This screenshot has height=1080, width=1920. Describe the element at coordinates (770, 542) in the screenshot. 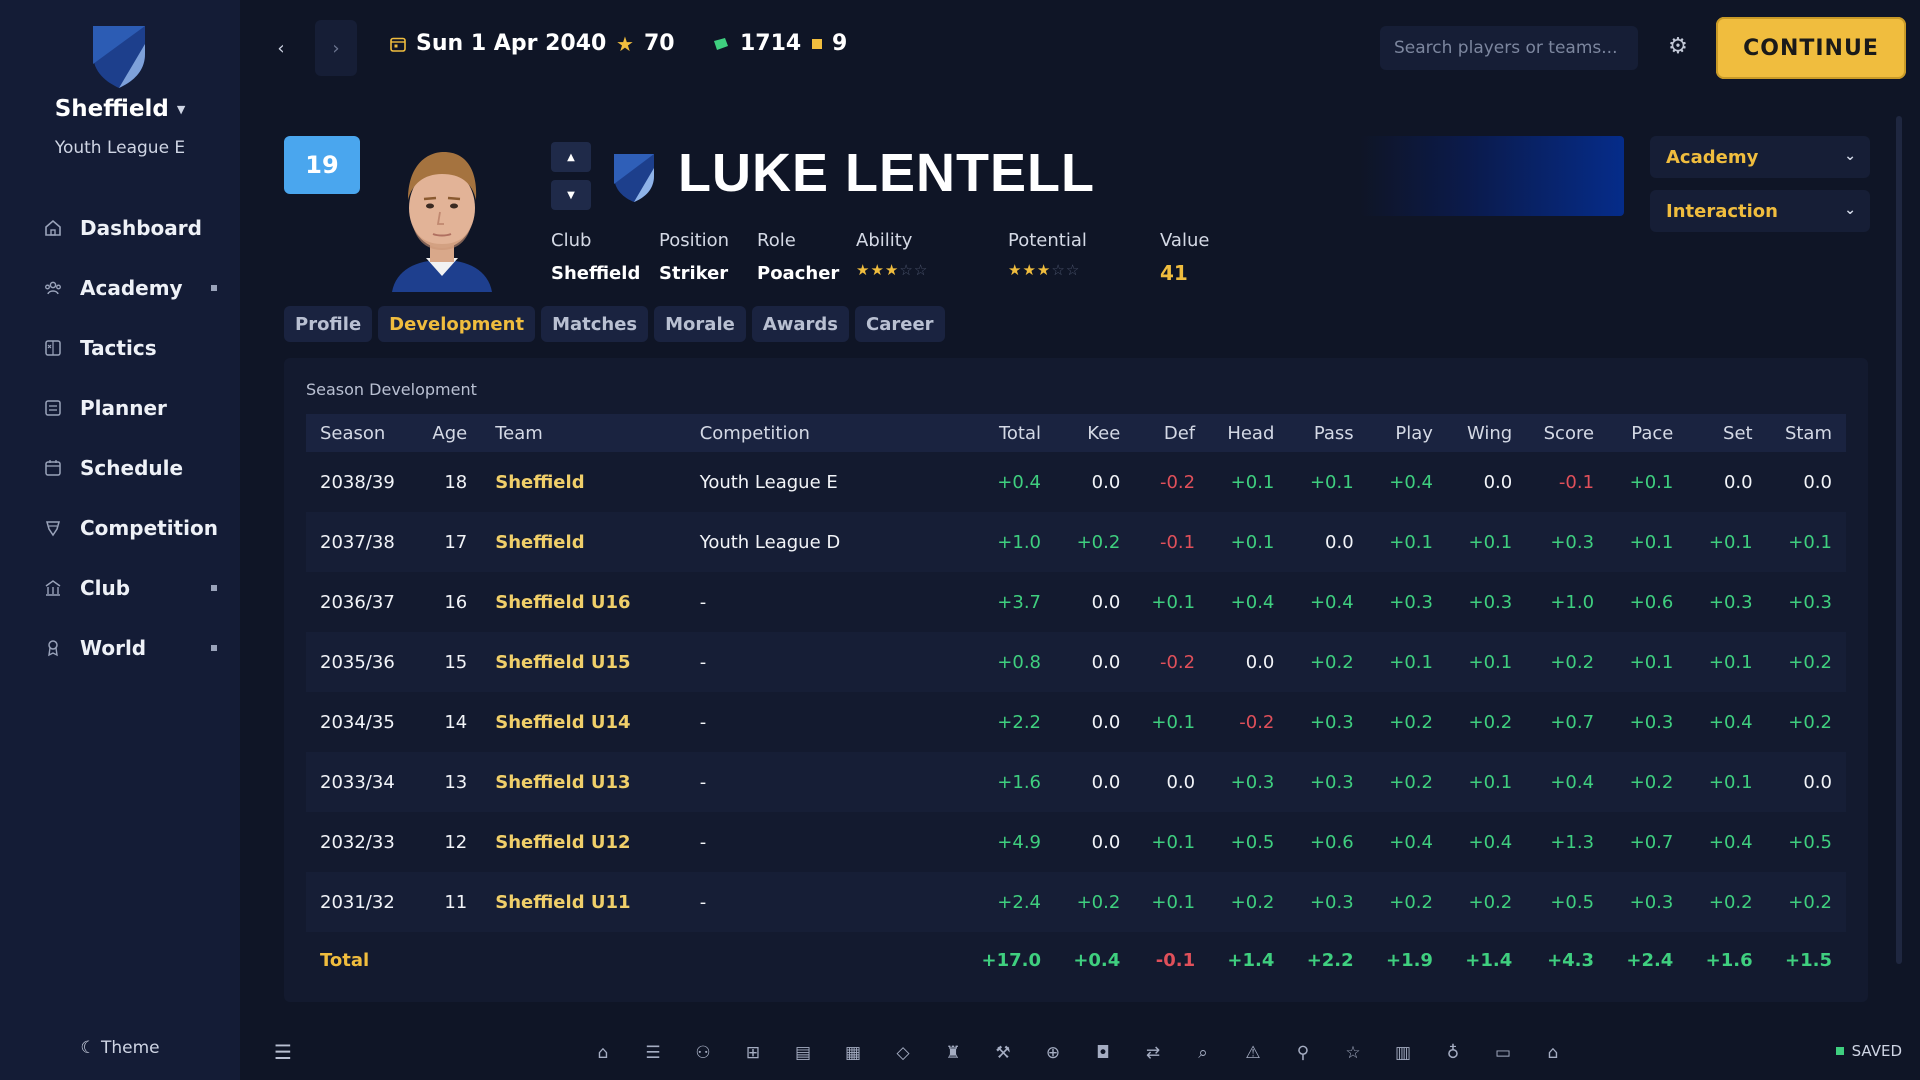

I see `competition-cell: Youth League D` at that location.